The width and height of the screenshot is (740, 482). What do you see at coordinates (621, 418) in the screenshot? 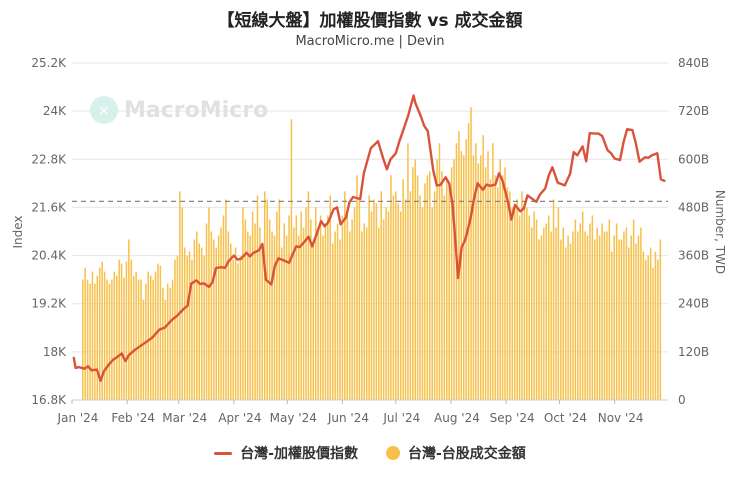
I see `x-tick-label: Nov '24` at bounding box center [621, 418].